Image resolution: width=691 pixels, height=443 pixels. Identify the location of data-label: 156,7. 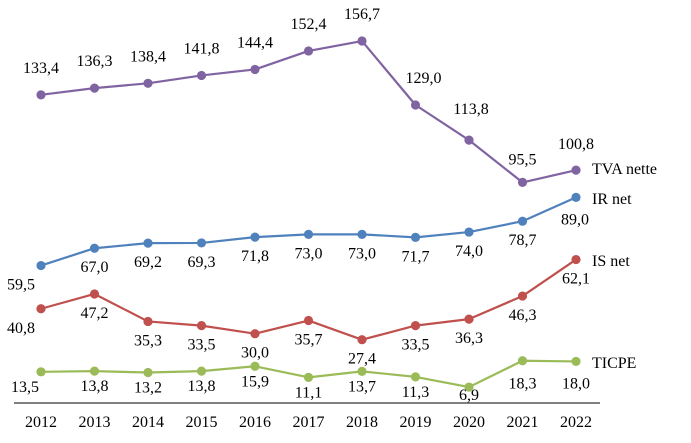
(362, 14).